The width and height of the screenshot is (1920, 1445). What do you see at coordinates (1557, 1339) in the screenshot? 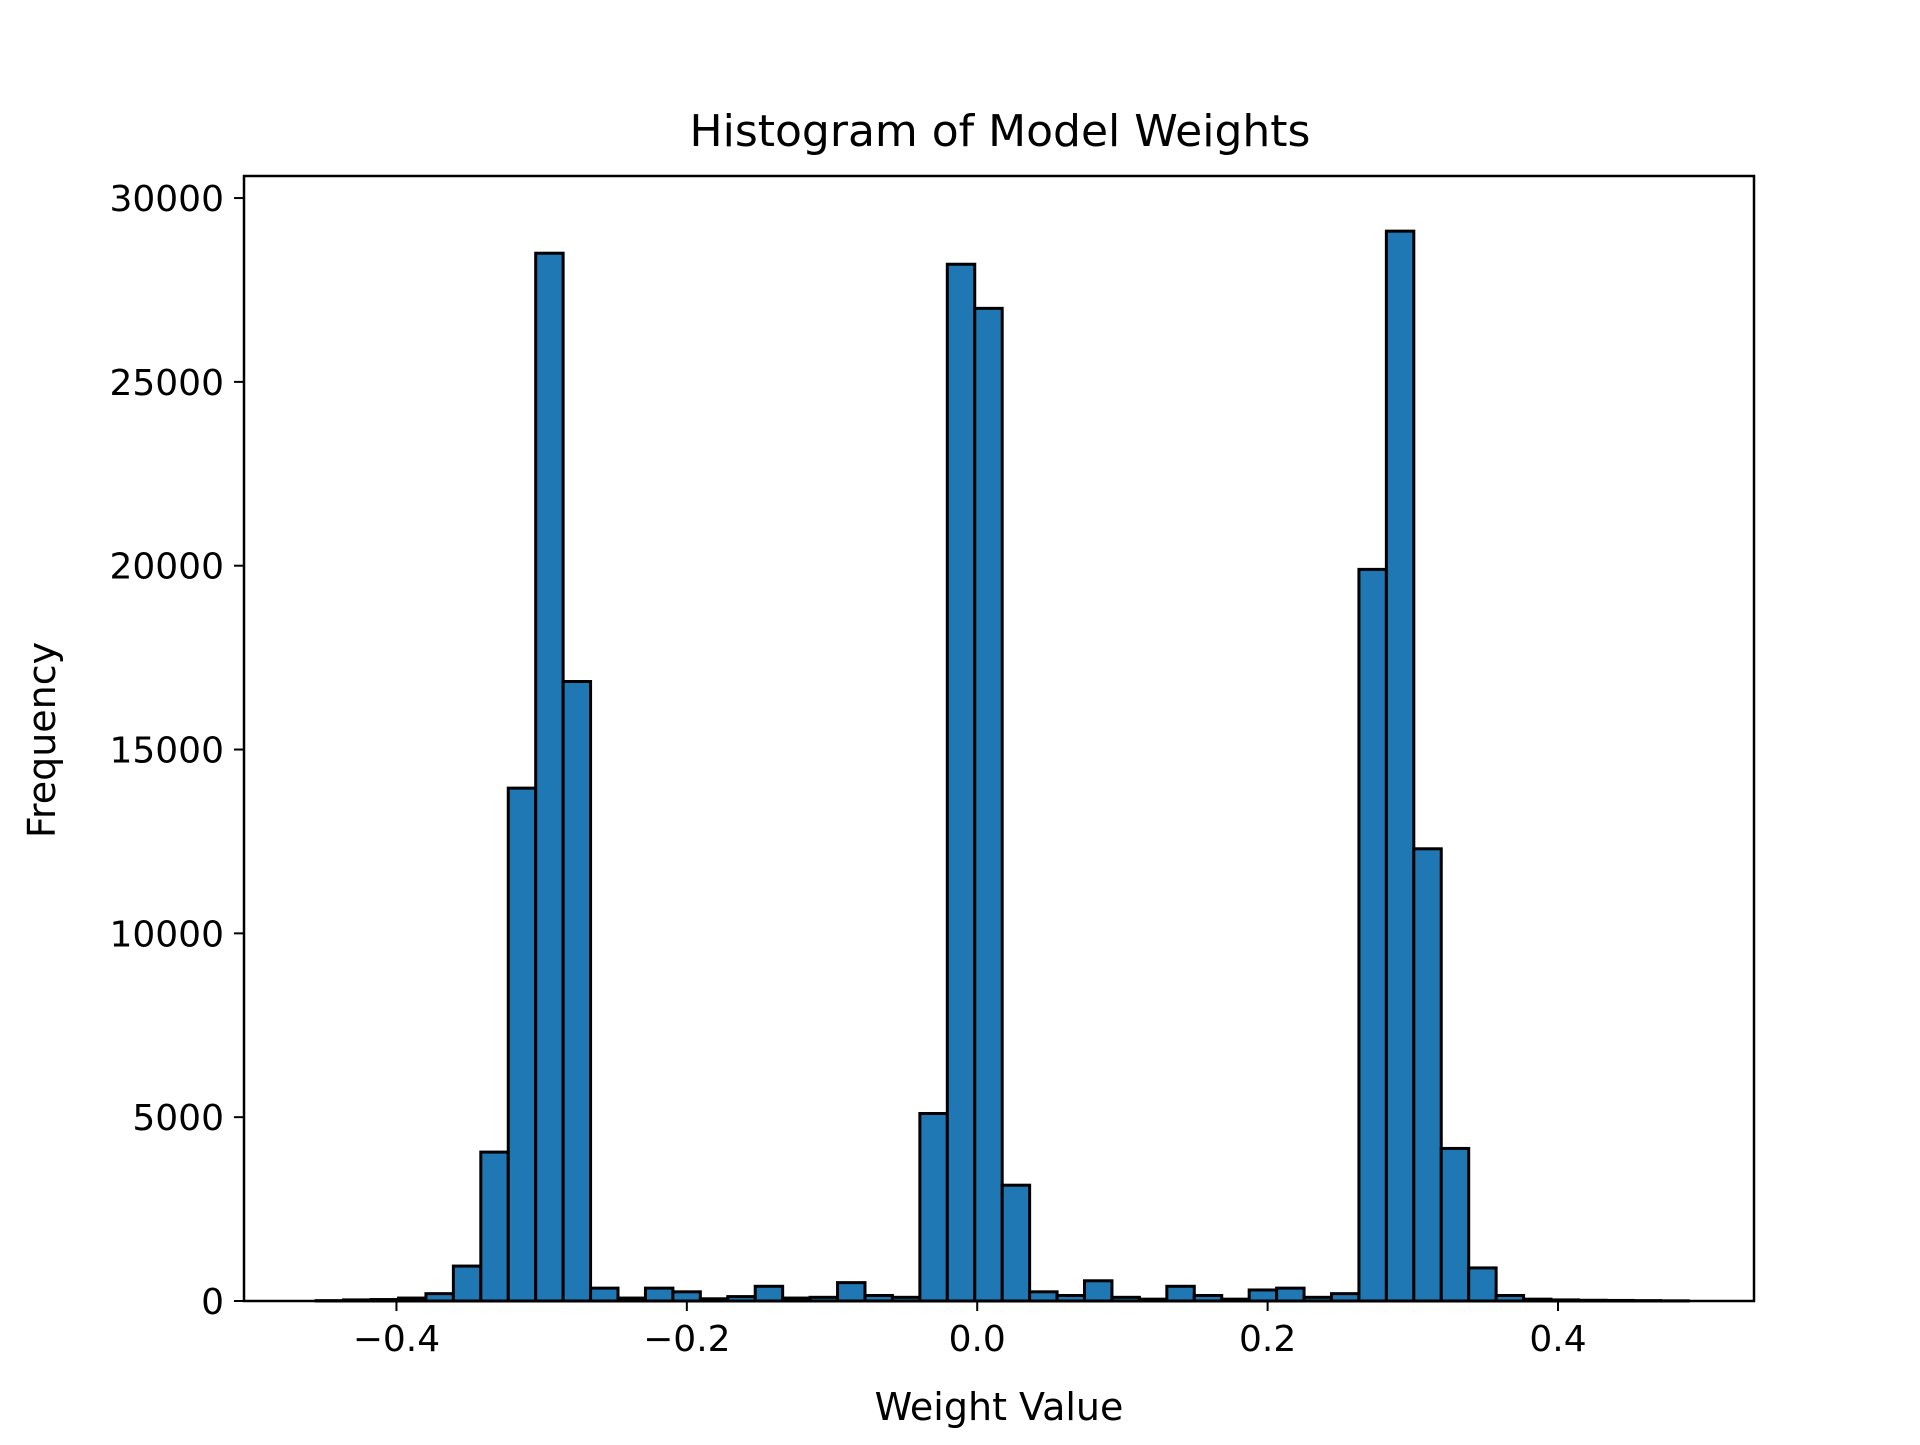
I see `x-tick-label: 0.4` at bounding box center [1557, 1339].